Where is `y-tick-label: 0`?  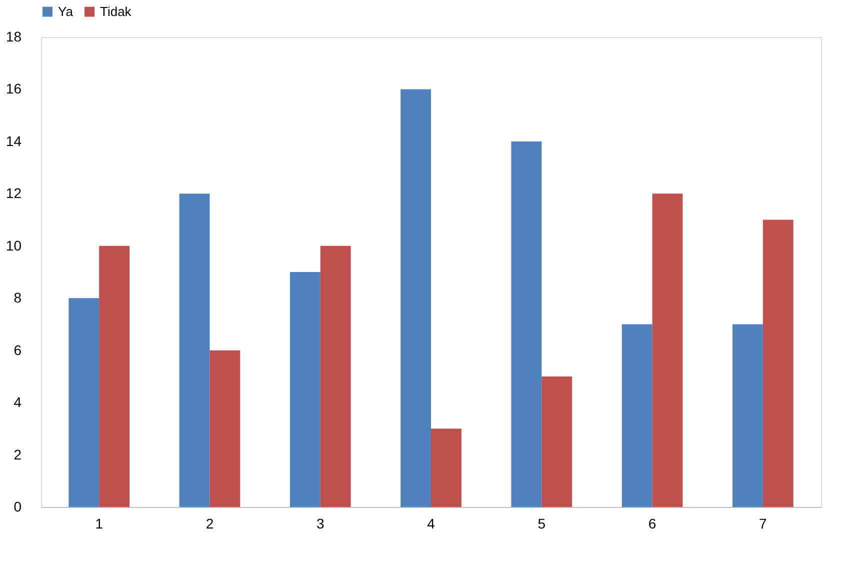 y-tick-label: 0 is located at coordinates (18, 506).